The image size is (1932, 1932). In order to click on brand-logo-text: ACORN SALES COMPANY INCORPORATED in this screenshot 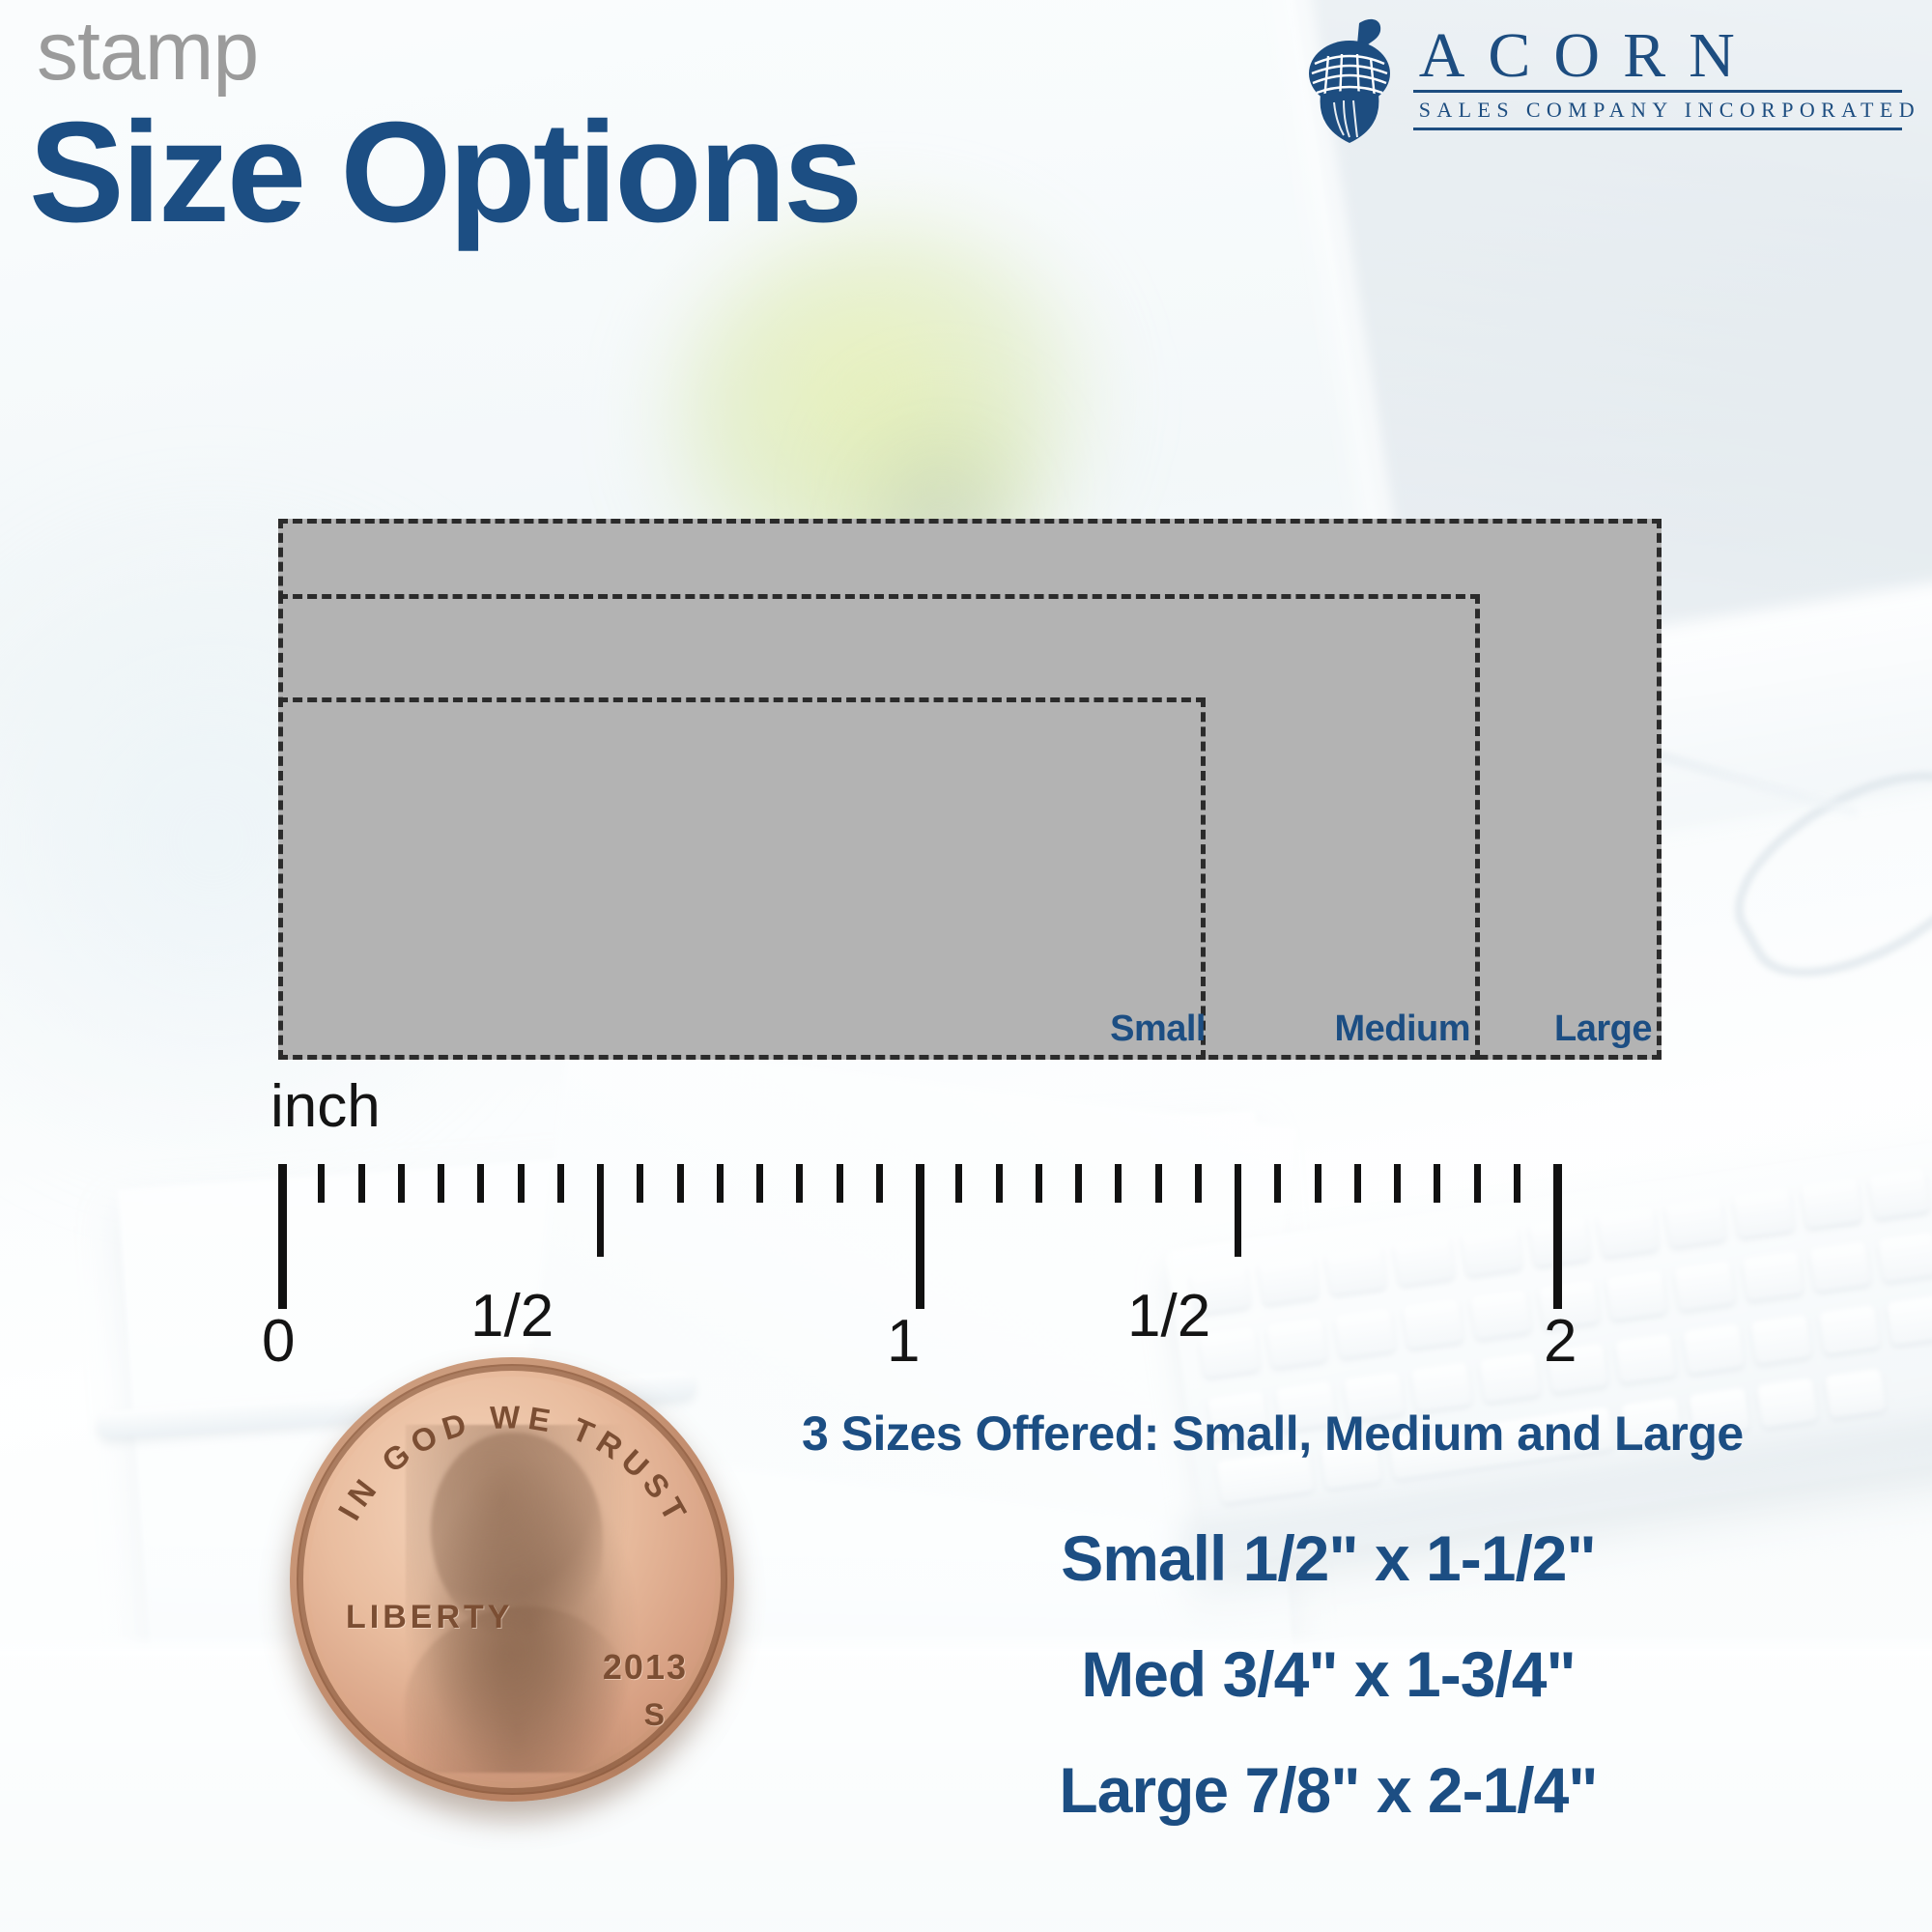, I will do `click(1666, 69)`.